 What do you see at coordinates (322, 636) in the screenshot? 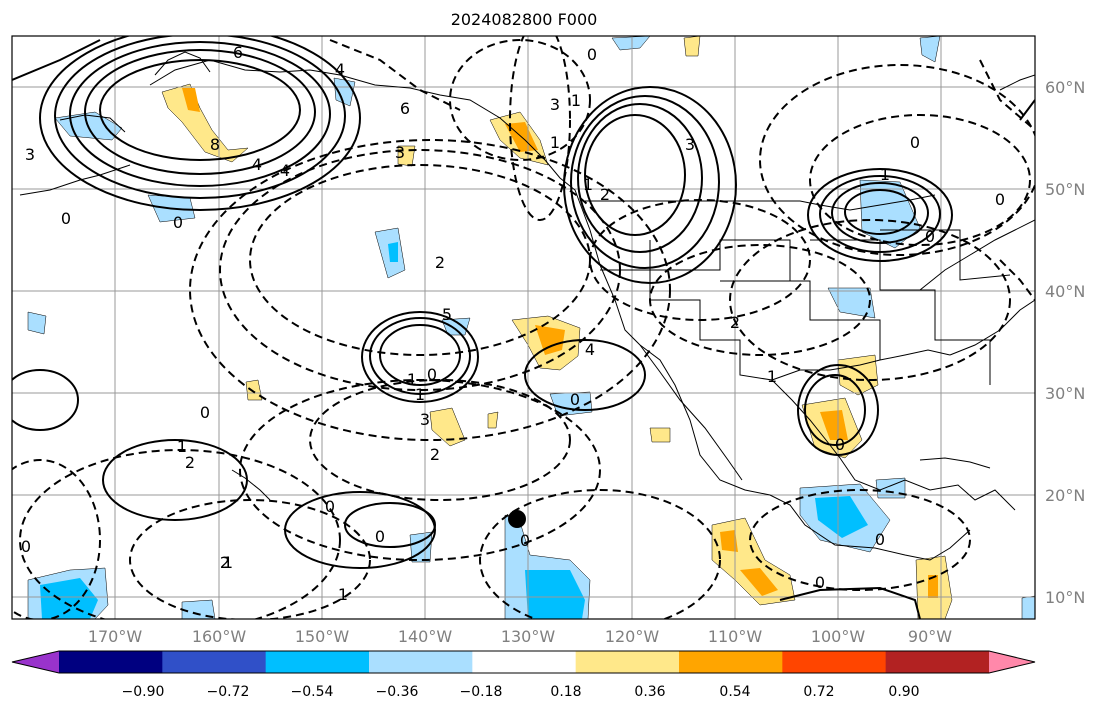
I see `lon-label: 150°W` at bounding box center [322, 636].